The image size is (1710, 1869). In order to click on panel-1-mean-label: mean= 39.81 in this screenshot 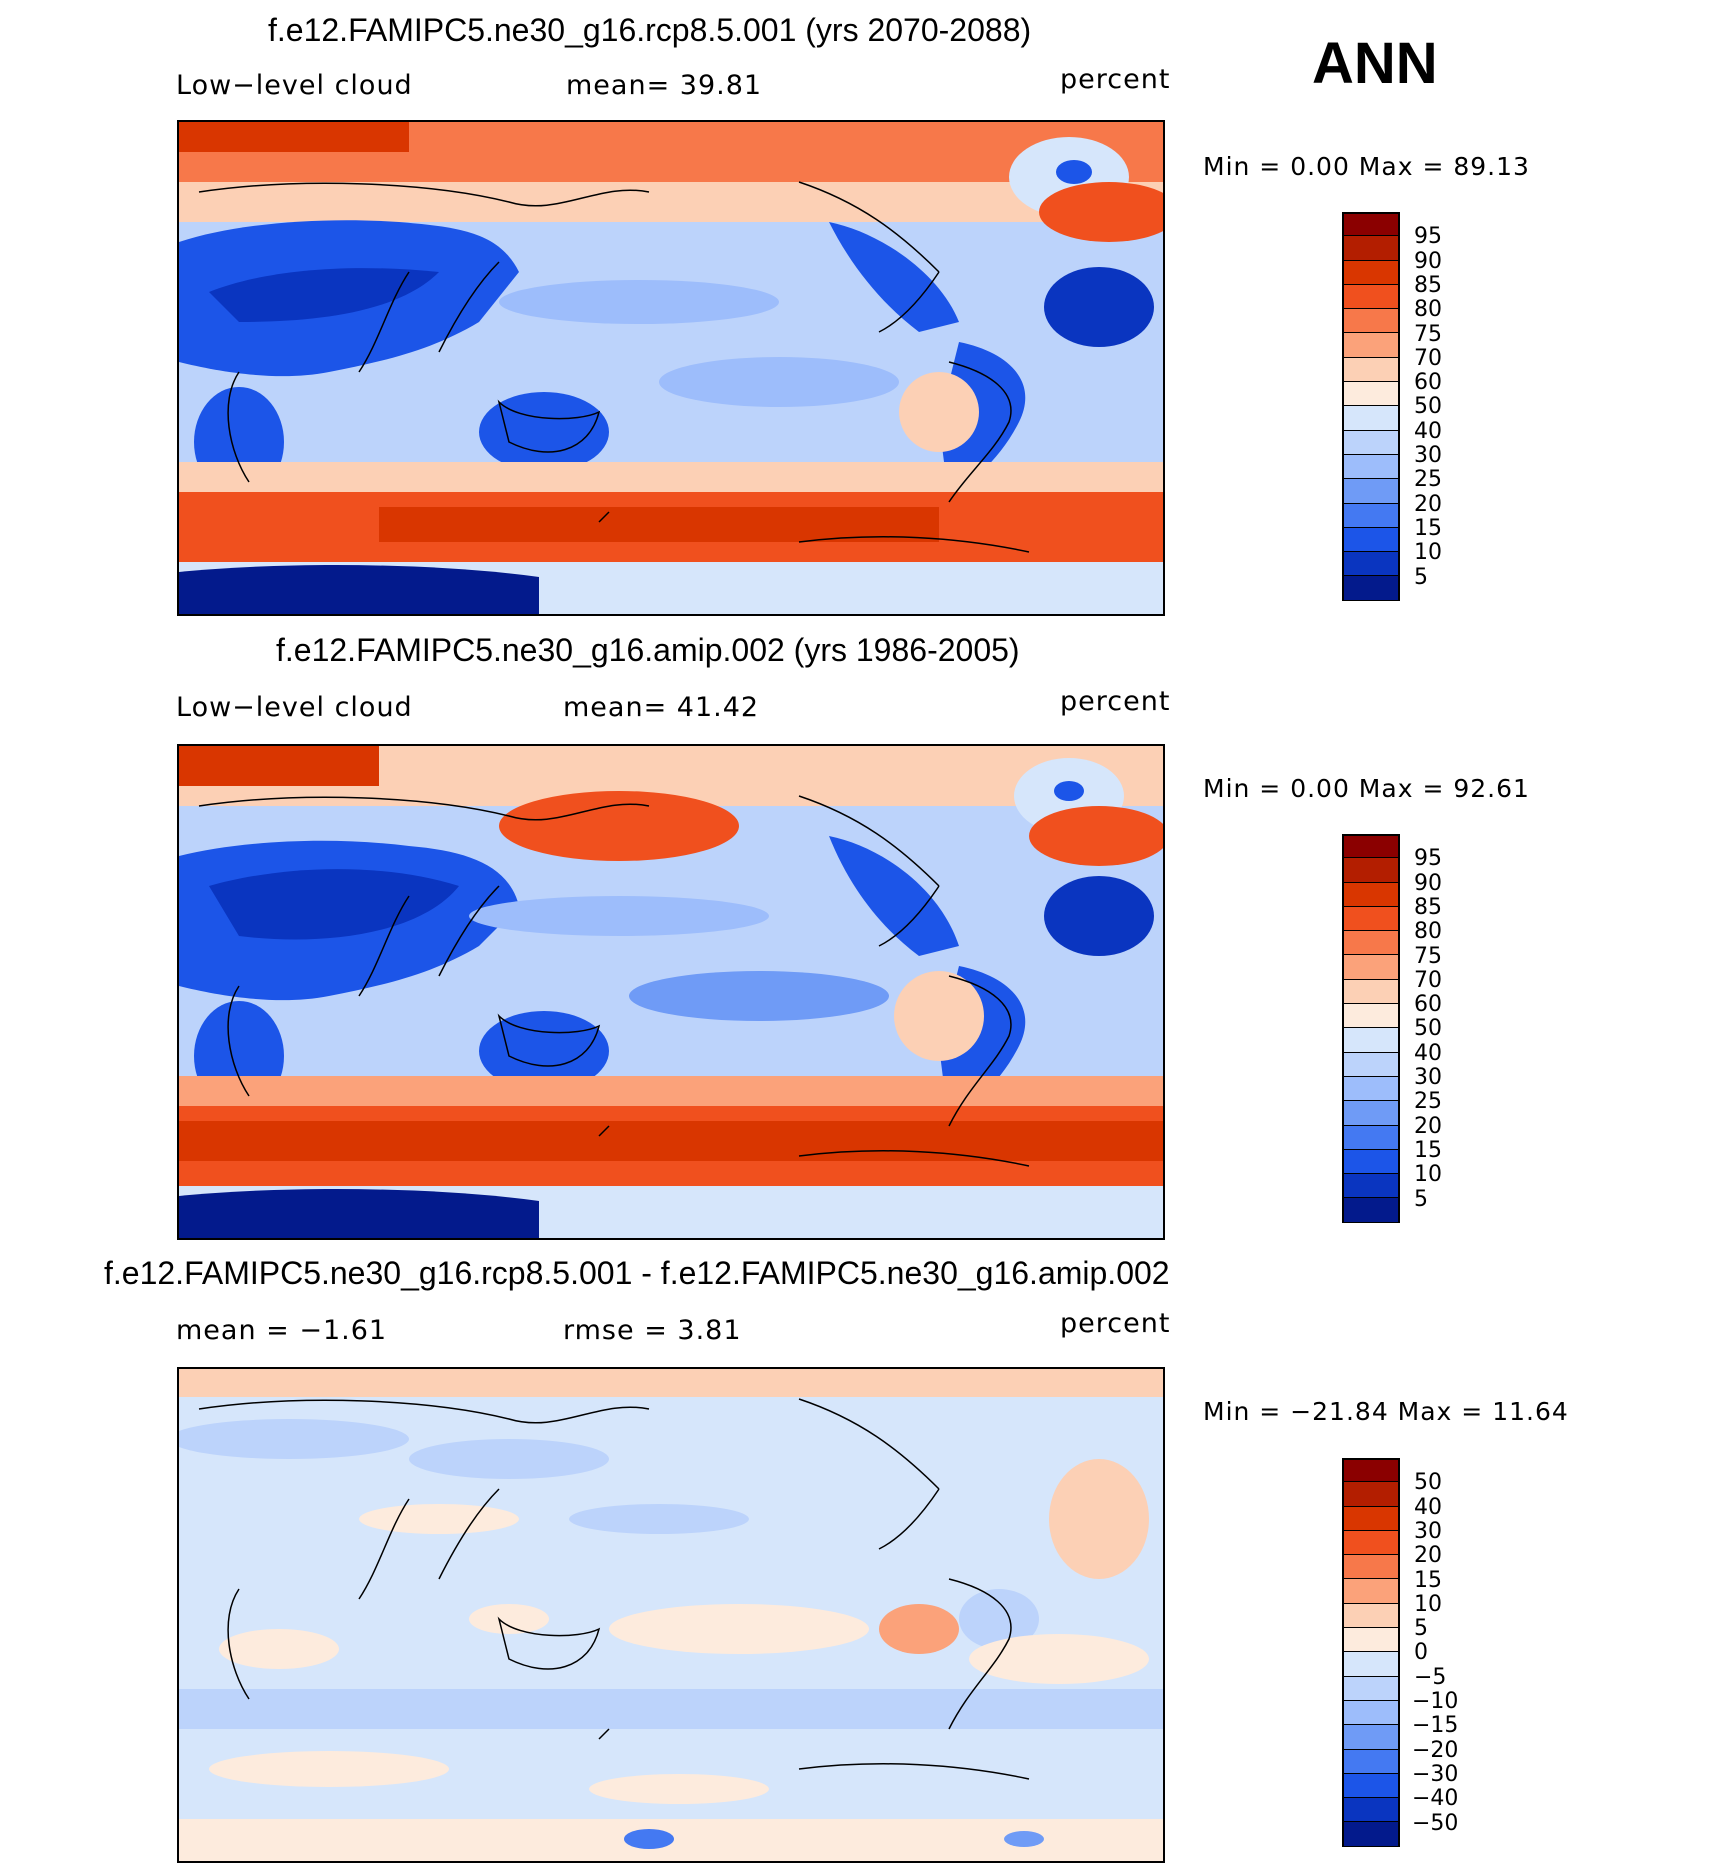, I will do `click(664, 85)`.